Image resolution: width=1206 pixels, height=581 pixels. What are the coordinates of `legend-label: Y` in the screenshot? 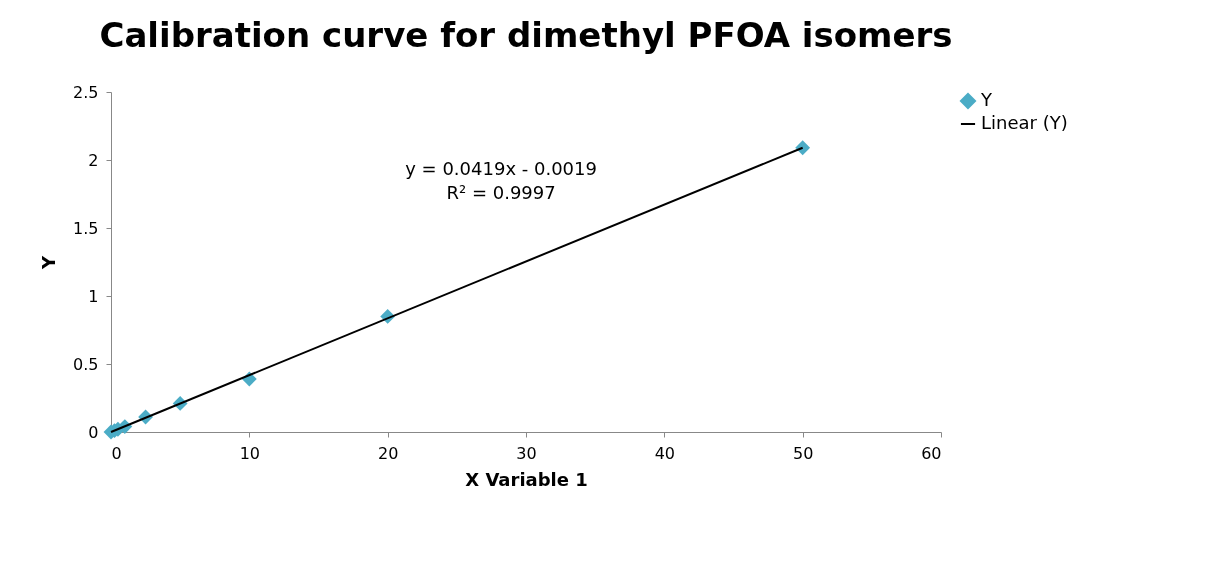 It's located at (986, 99).